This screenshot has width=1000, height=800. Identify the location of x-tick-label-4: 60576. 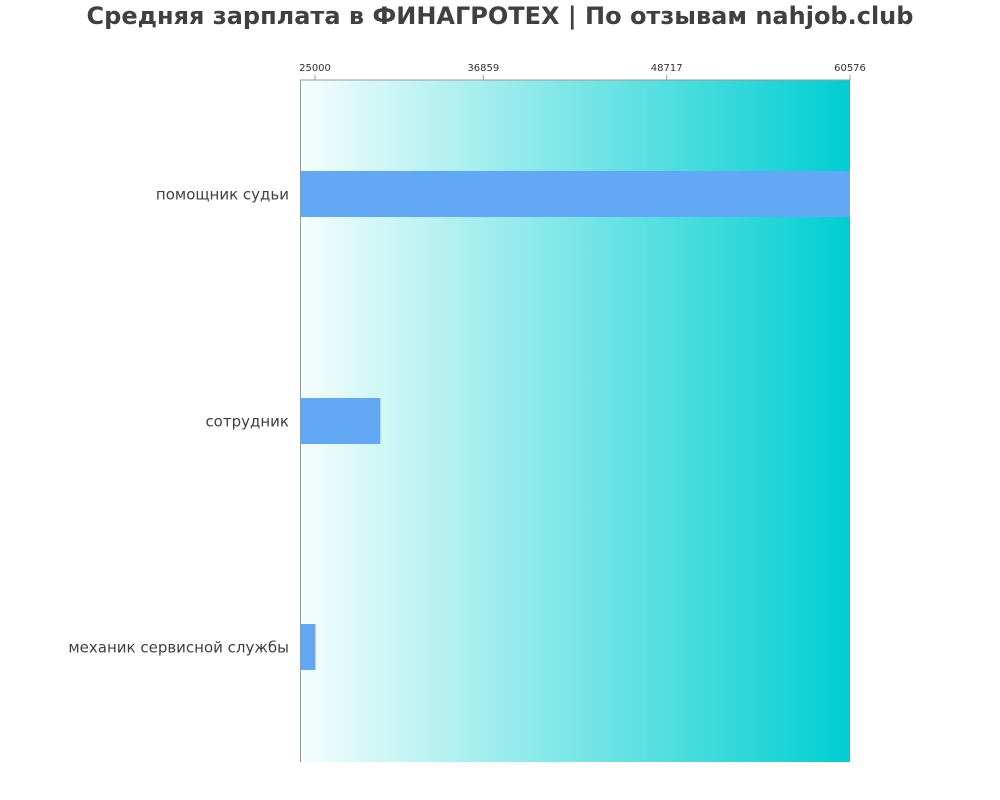
(850, 68).